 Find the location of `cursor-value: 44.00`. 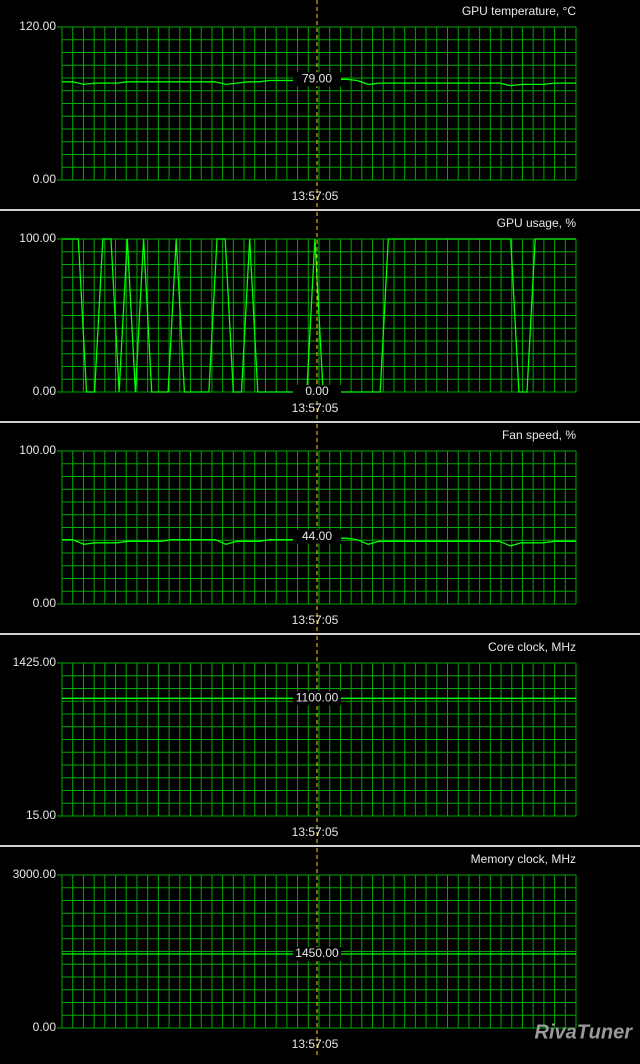

cursor-value: 44.00 is located at coordinates (317, 536).